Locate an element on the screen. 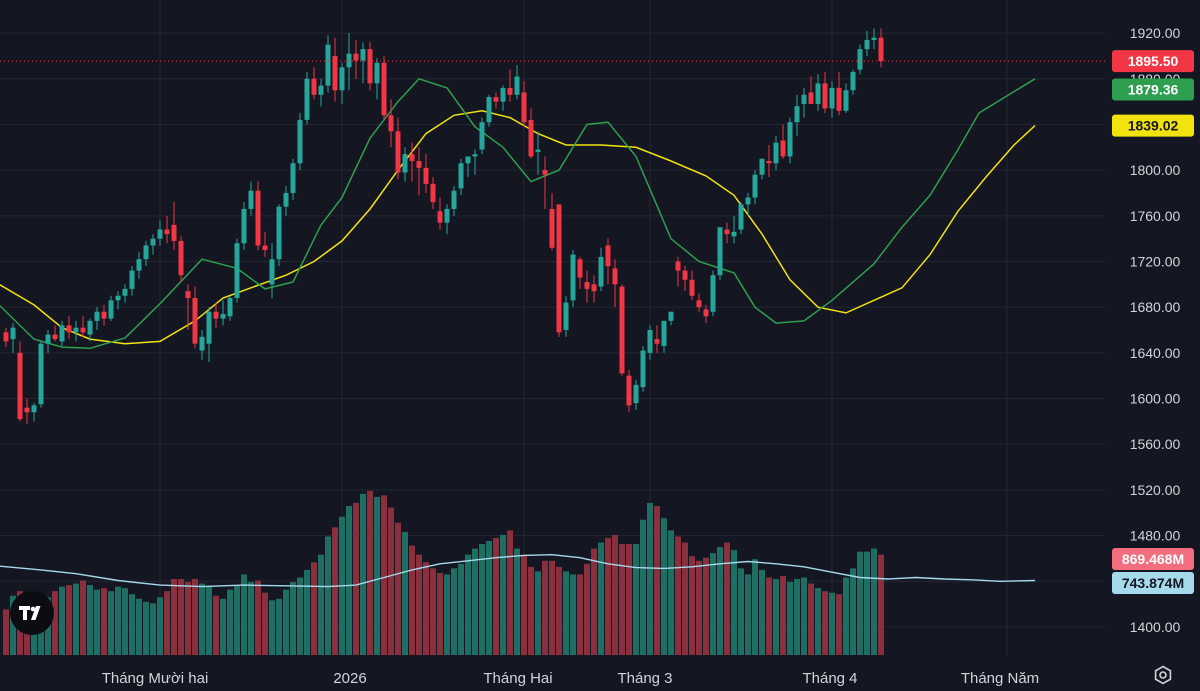  time-tick-label: Tháng Mười hai is located at coordinates (155, 678).